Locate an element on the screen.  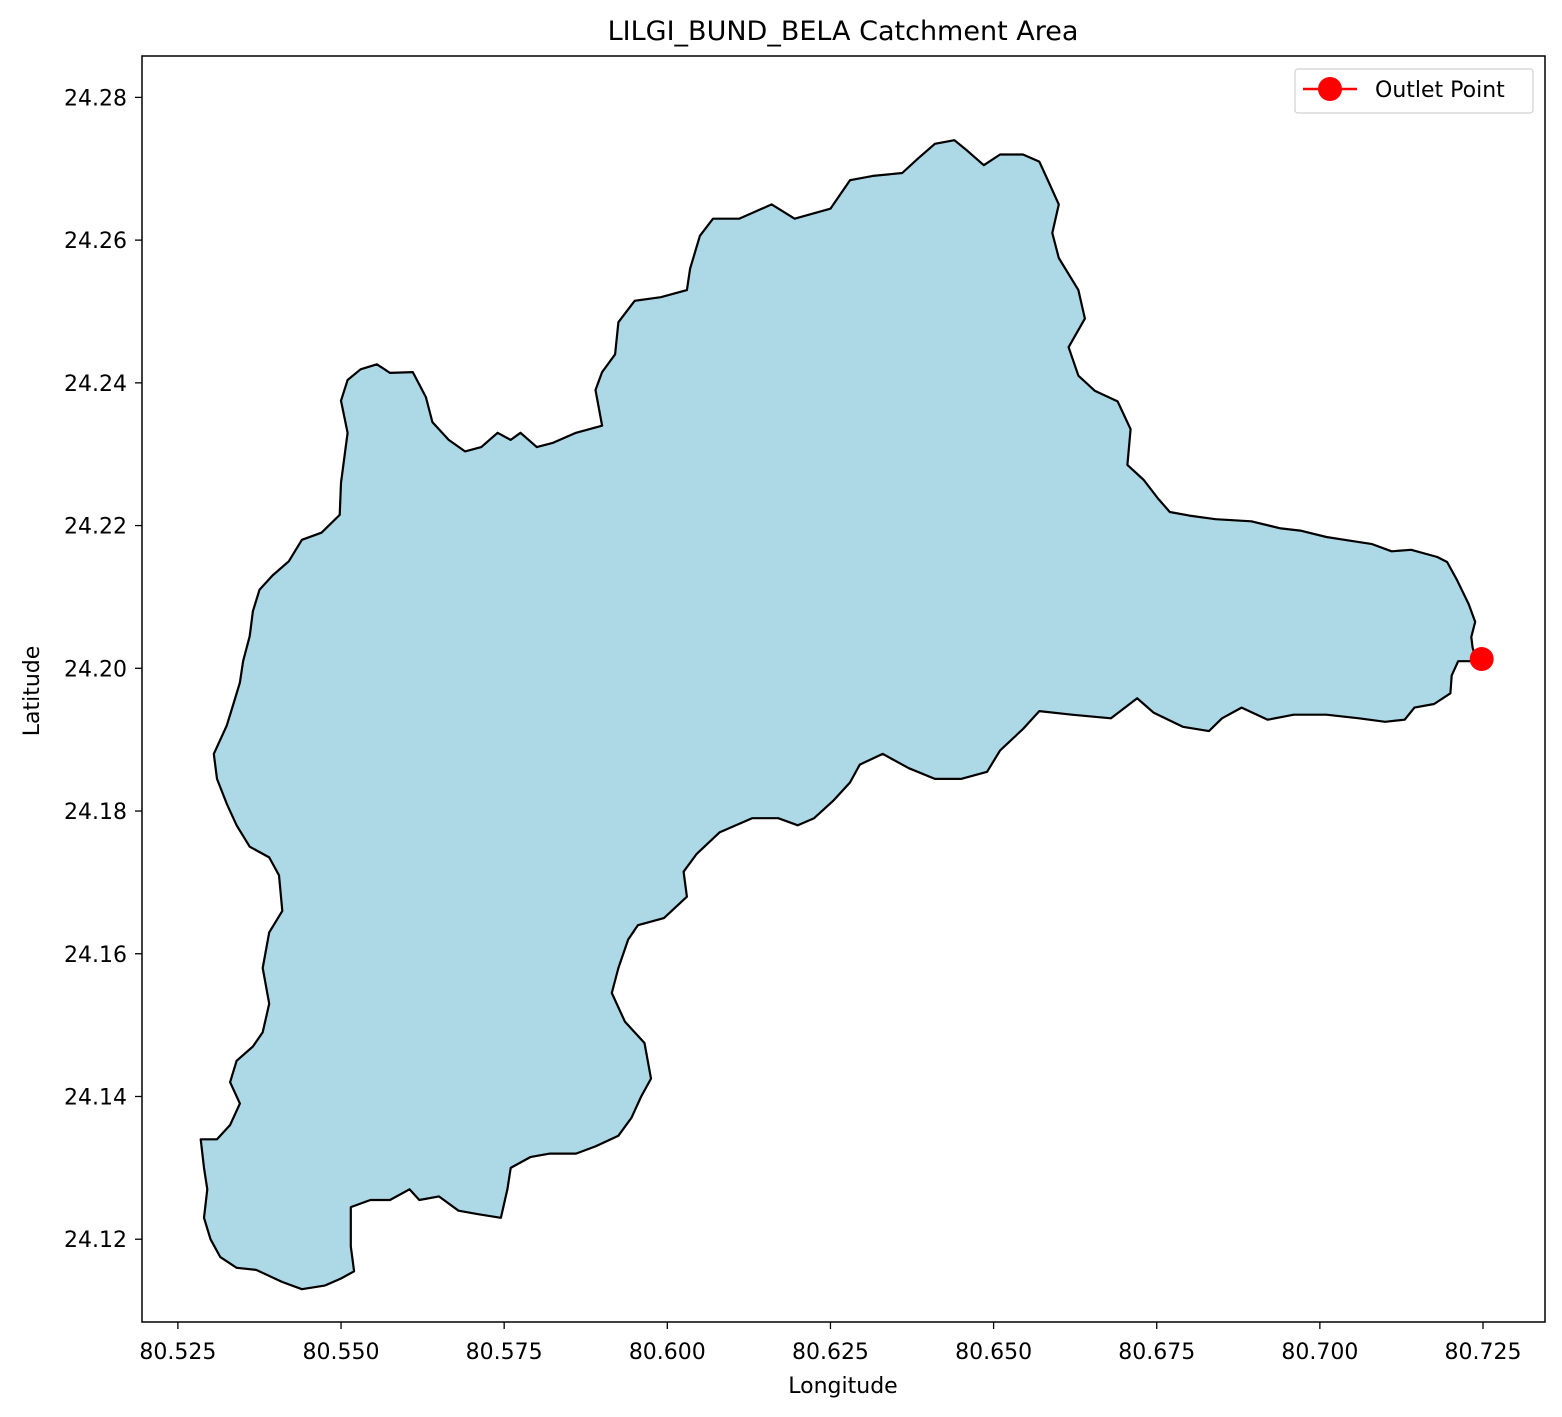
x-tick-label: 80.575 is located at coordinates (504, 1352).